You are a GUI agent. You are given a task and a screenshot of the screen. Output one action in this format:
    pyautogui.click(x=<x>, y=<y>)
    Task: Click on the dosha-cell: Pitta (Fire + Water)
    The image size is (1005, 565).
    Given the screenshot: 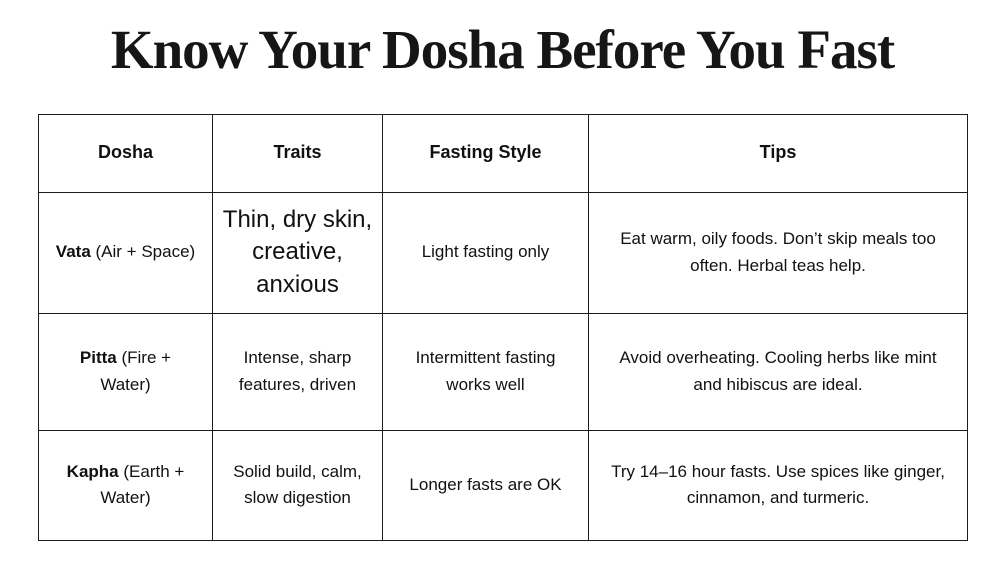 What is the action you would take?
    pyautogui.click(x=125, y=371)
    